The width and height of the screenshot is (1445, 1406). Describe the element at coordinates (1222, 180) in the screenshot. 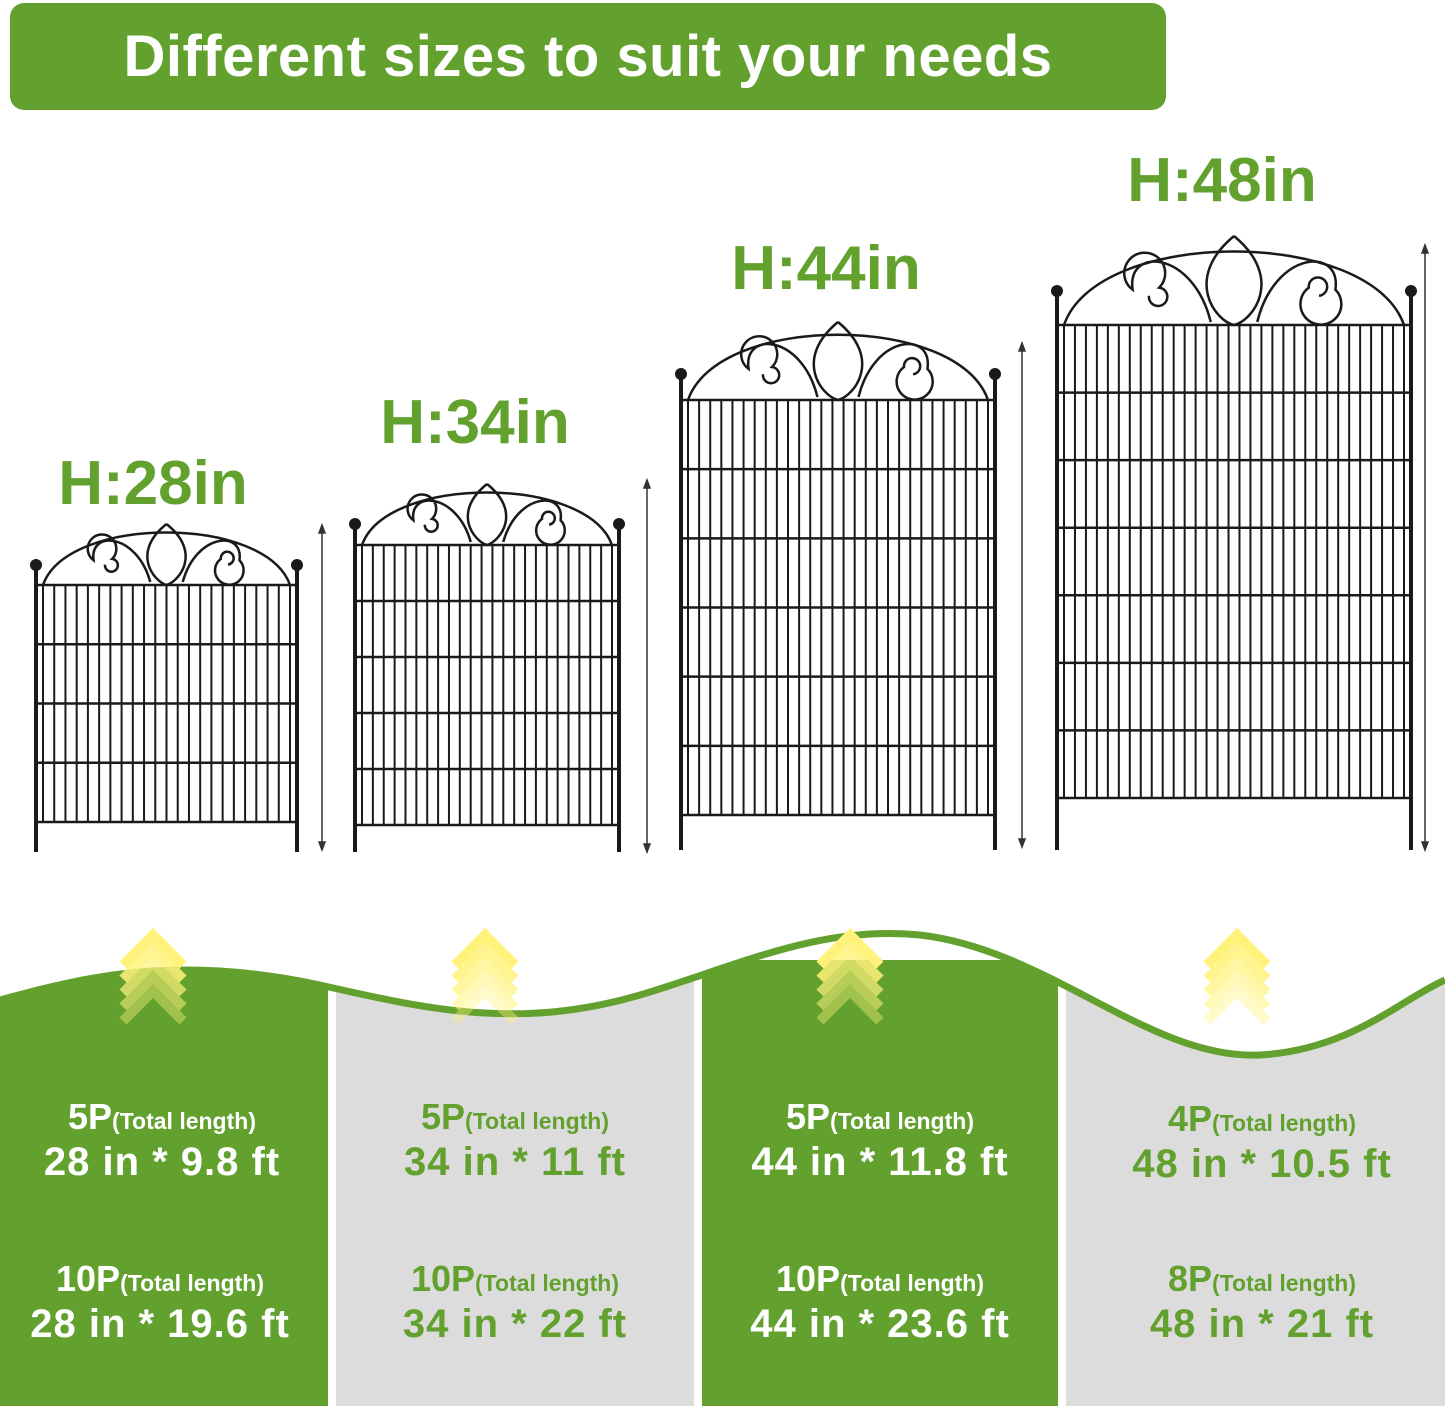

I see `height-label-48: H:48in` at that location.